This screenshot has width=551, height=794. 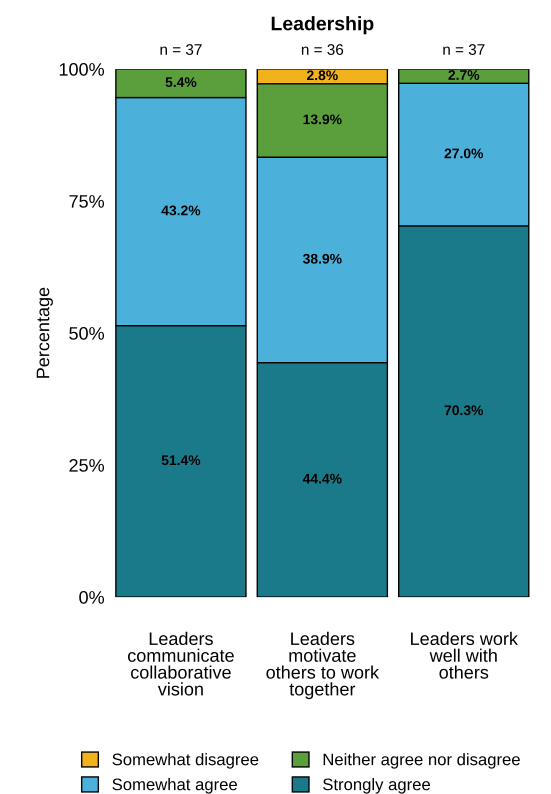 What do you see at coordinates (86, 201) in the screenshot?
I see `y-tick-label: 75%` at bounding box center [86, 201].